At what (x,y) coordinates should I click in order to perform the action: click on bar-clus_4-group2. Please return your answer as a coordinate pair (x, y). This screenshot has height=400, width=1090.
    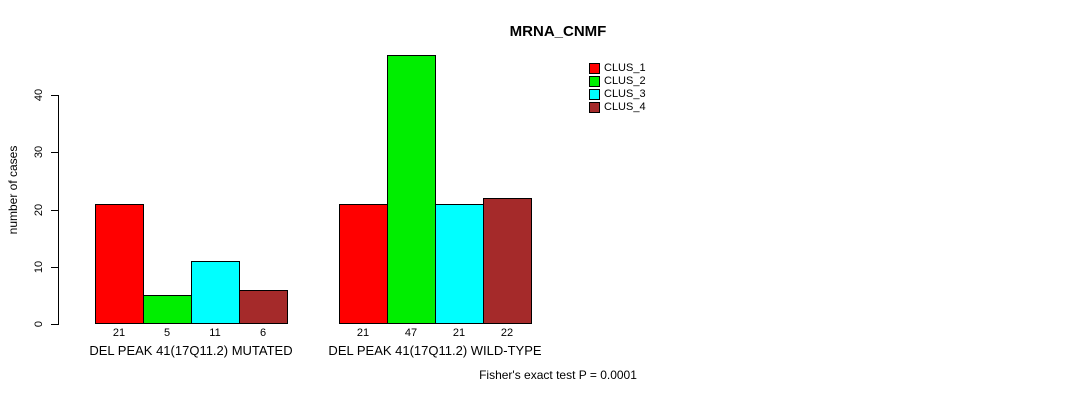
    Looking at the image, I should click on (507, 261).